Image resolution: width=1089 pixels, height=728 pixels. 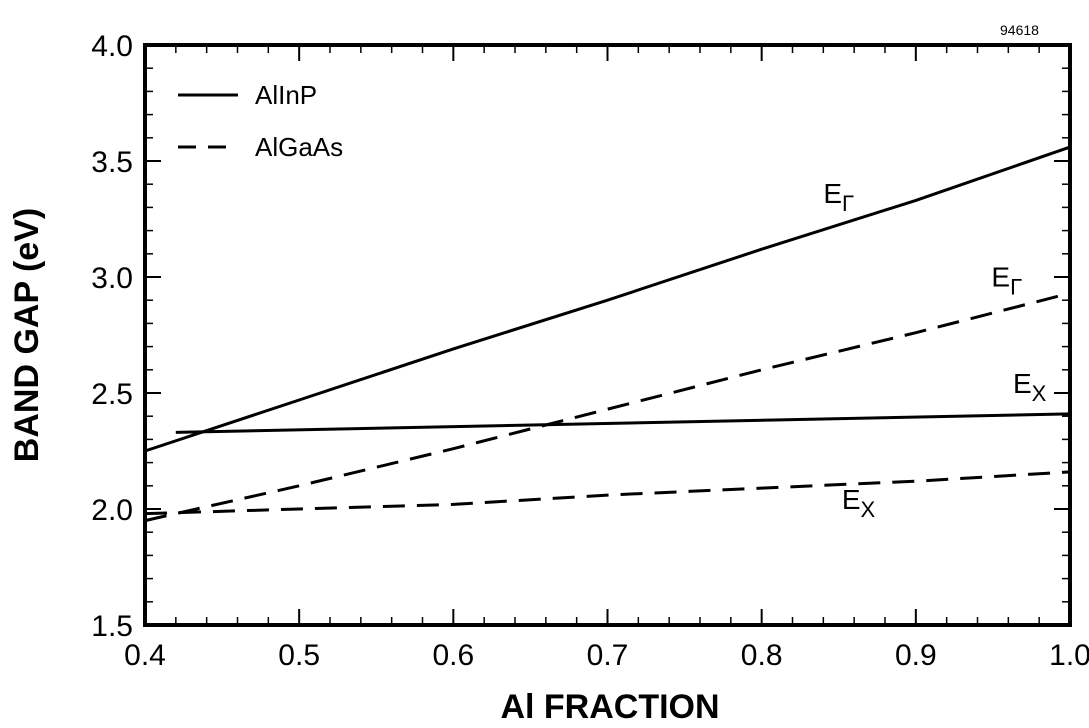 What do you see at coordinates (260, 121) in the screenshot?
I see `legend: AlInP AlGaAs` at bounding box center [260, 121].